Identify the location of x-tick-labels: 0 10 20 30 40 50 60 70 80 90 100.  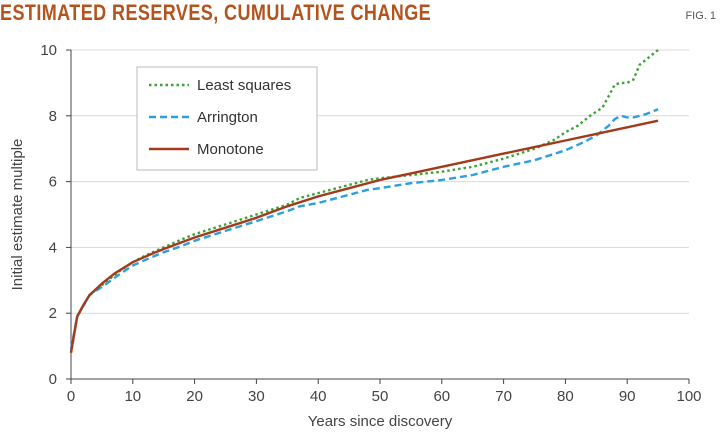
(384, 392).